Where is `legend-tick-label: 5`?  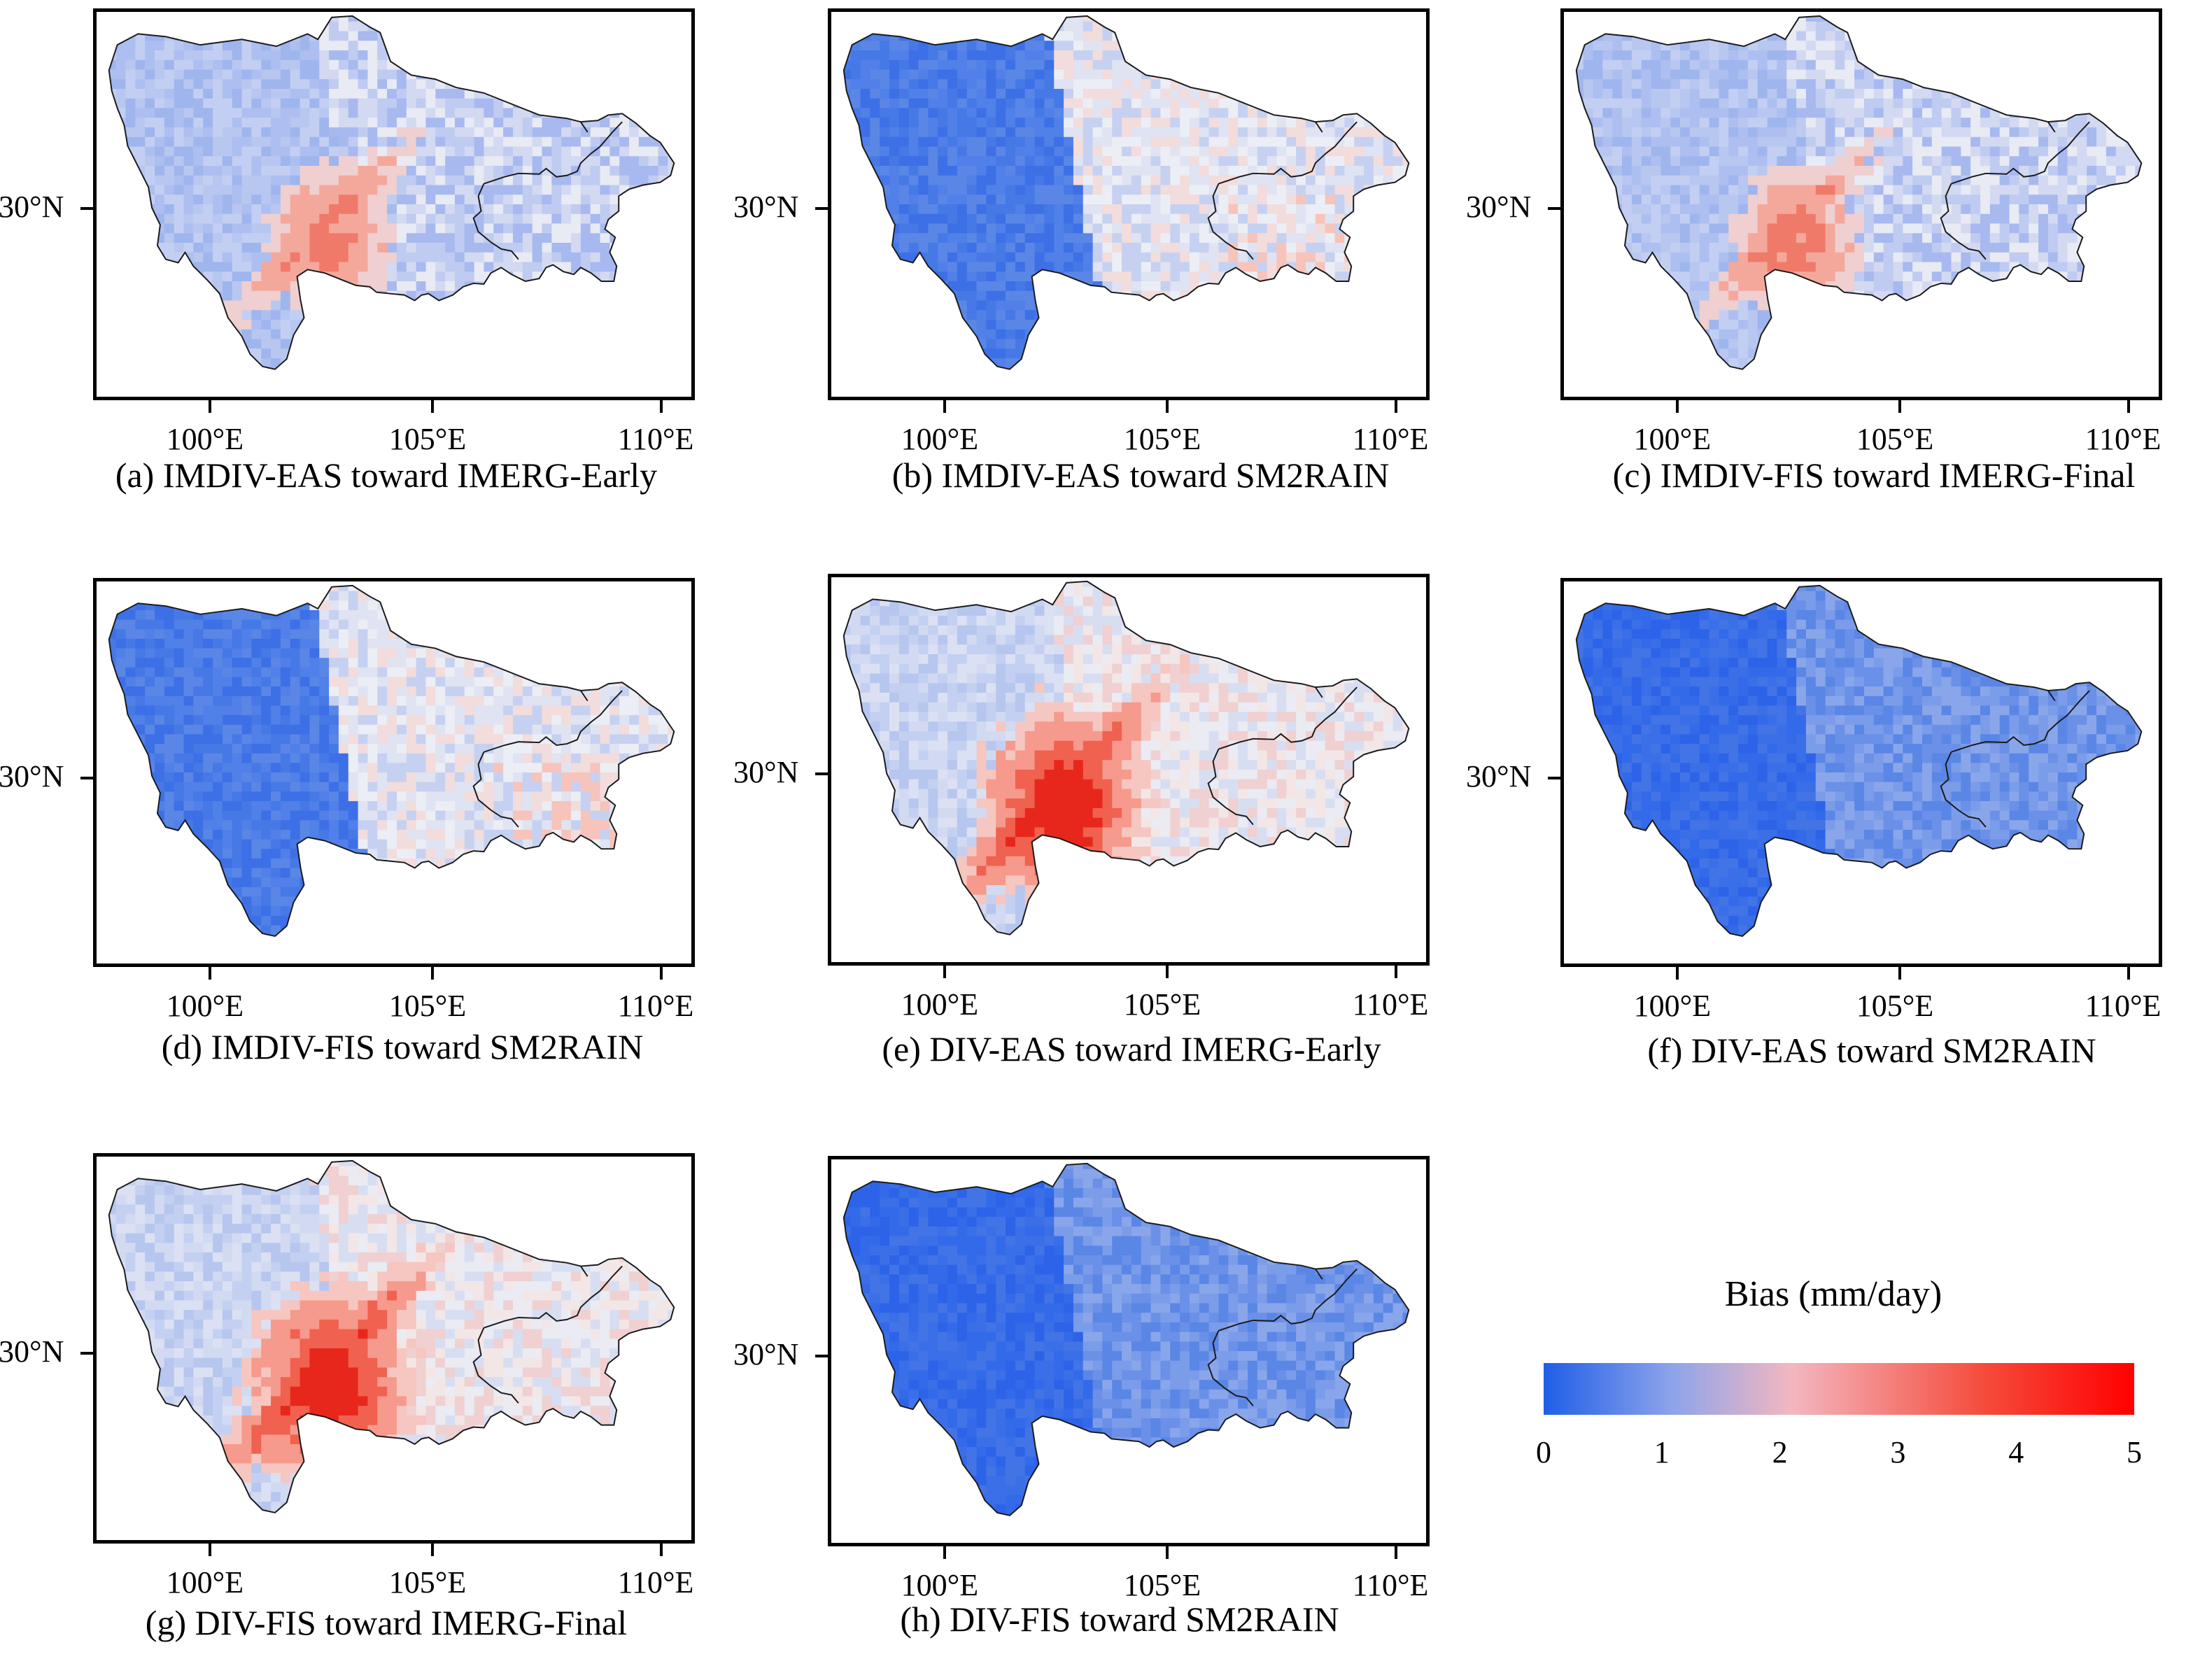
legend-tick-label: 5 is located at coordinates (2135, 1452).